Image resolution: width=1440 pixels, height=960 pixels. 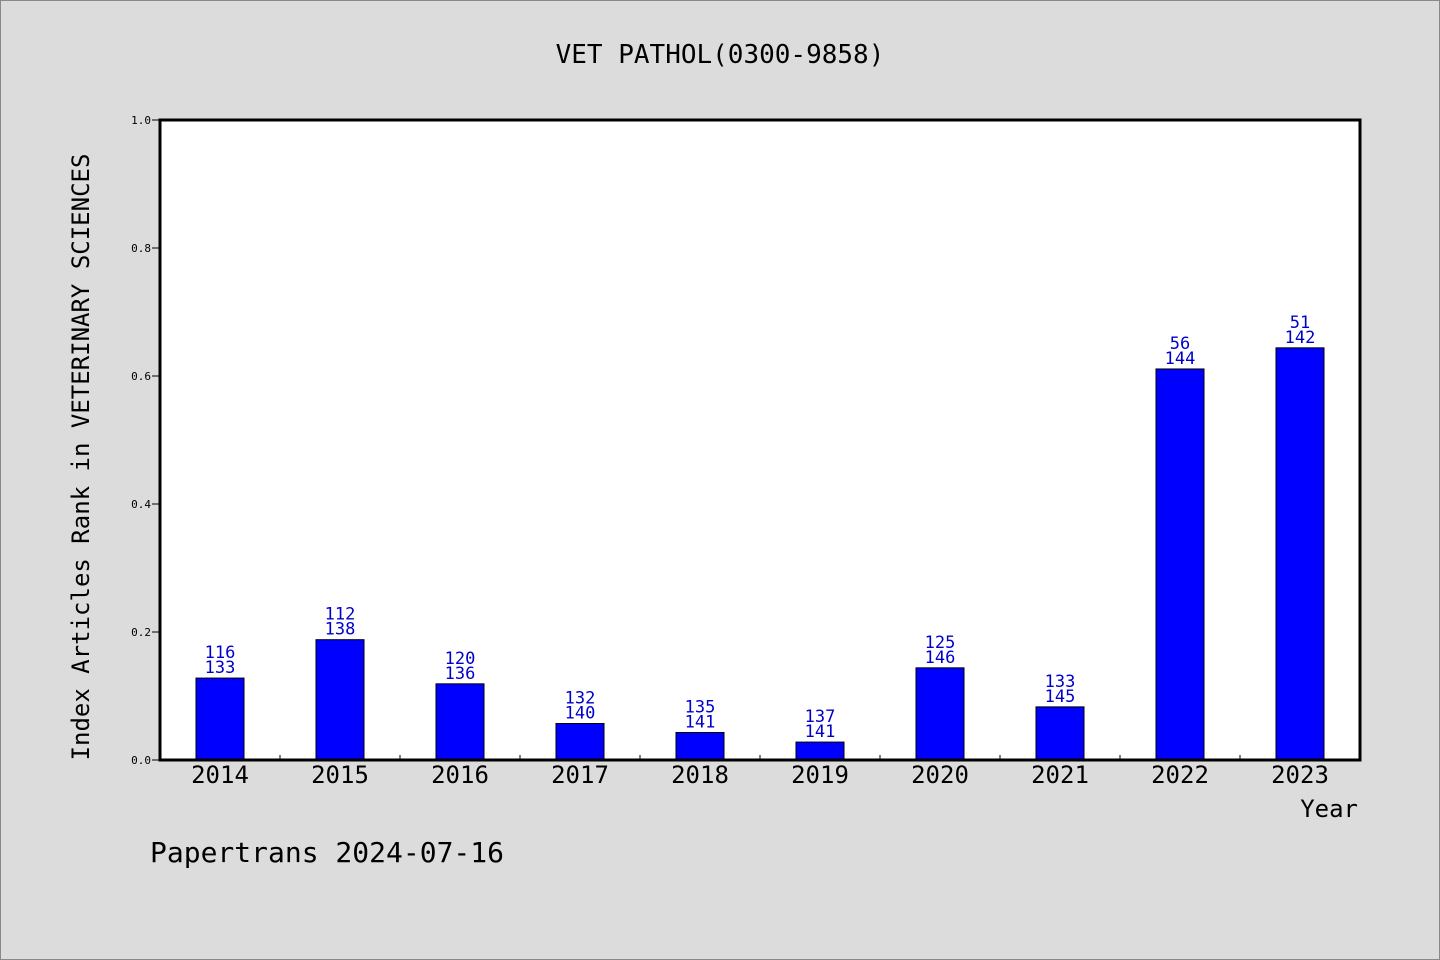 I want to click on y-tick-label-0.2: 0.2, so click(x=141, y=632).